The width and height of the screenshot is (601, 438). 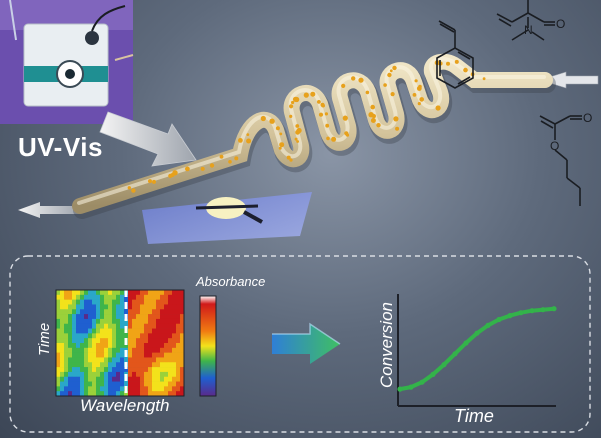 I want to click on butyl-acrylate-carbonyl-o: O, so click(x=587, y=118).